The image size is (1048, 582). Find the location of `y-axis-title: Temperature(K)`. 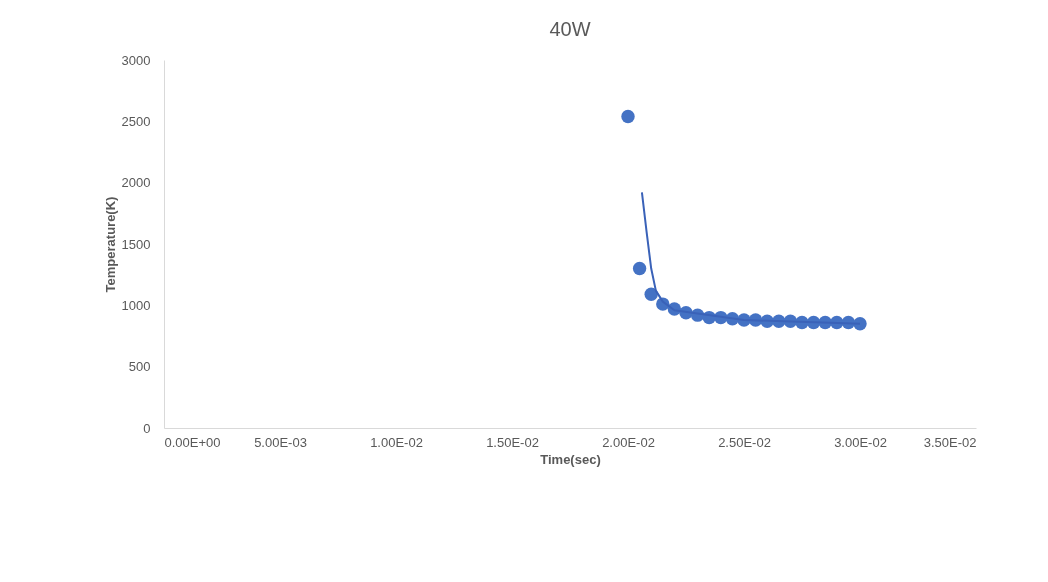

y-axis-title: Temperature(K) is located at coordinates (110, 244).